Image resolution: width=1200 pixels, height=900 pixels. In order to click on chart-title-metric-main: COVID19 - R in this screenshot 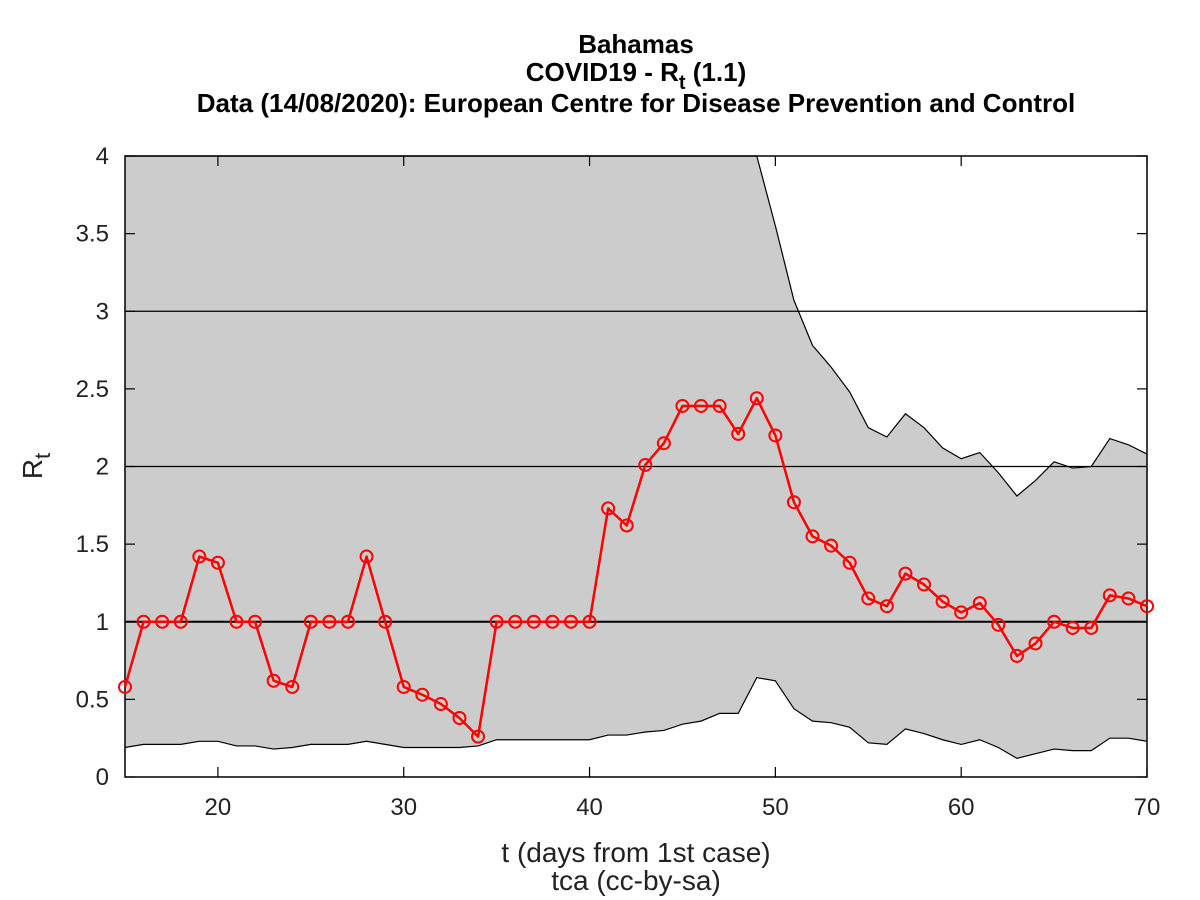, I will do `click(602, 72)`.